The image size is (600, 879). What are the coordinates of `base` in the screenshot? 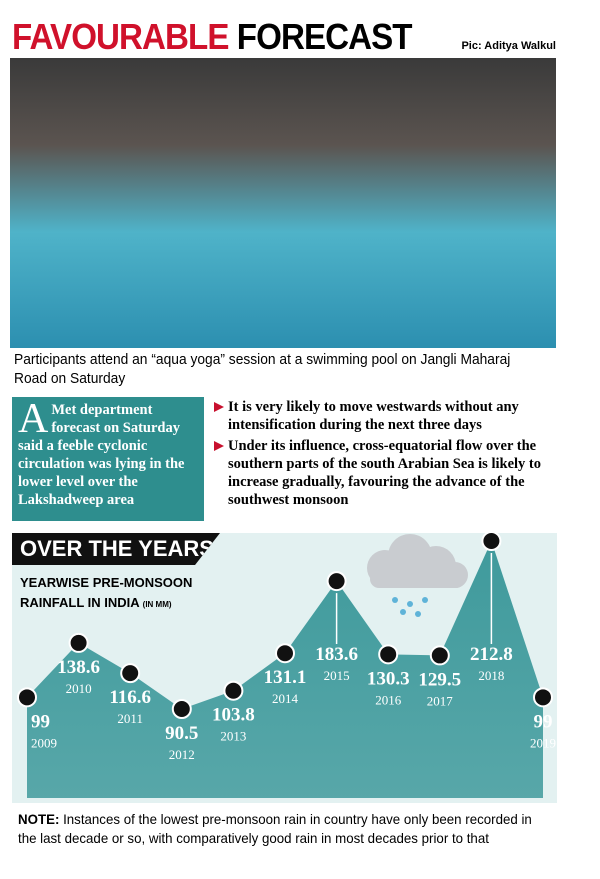 It's located at (284, 800).